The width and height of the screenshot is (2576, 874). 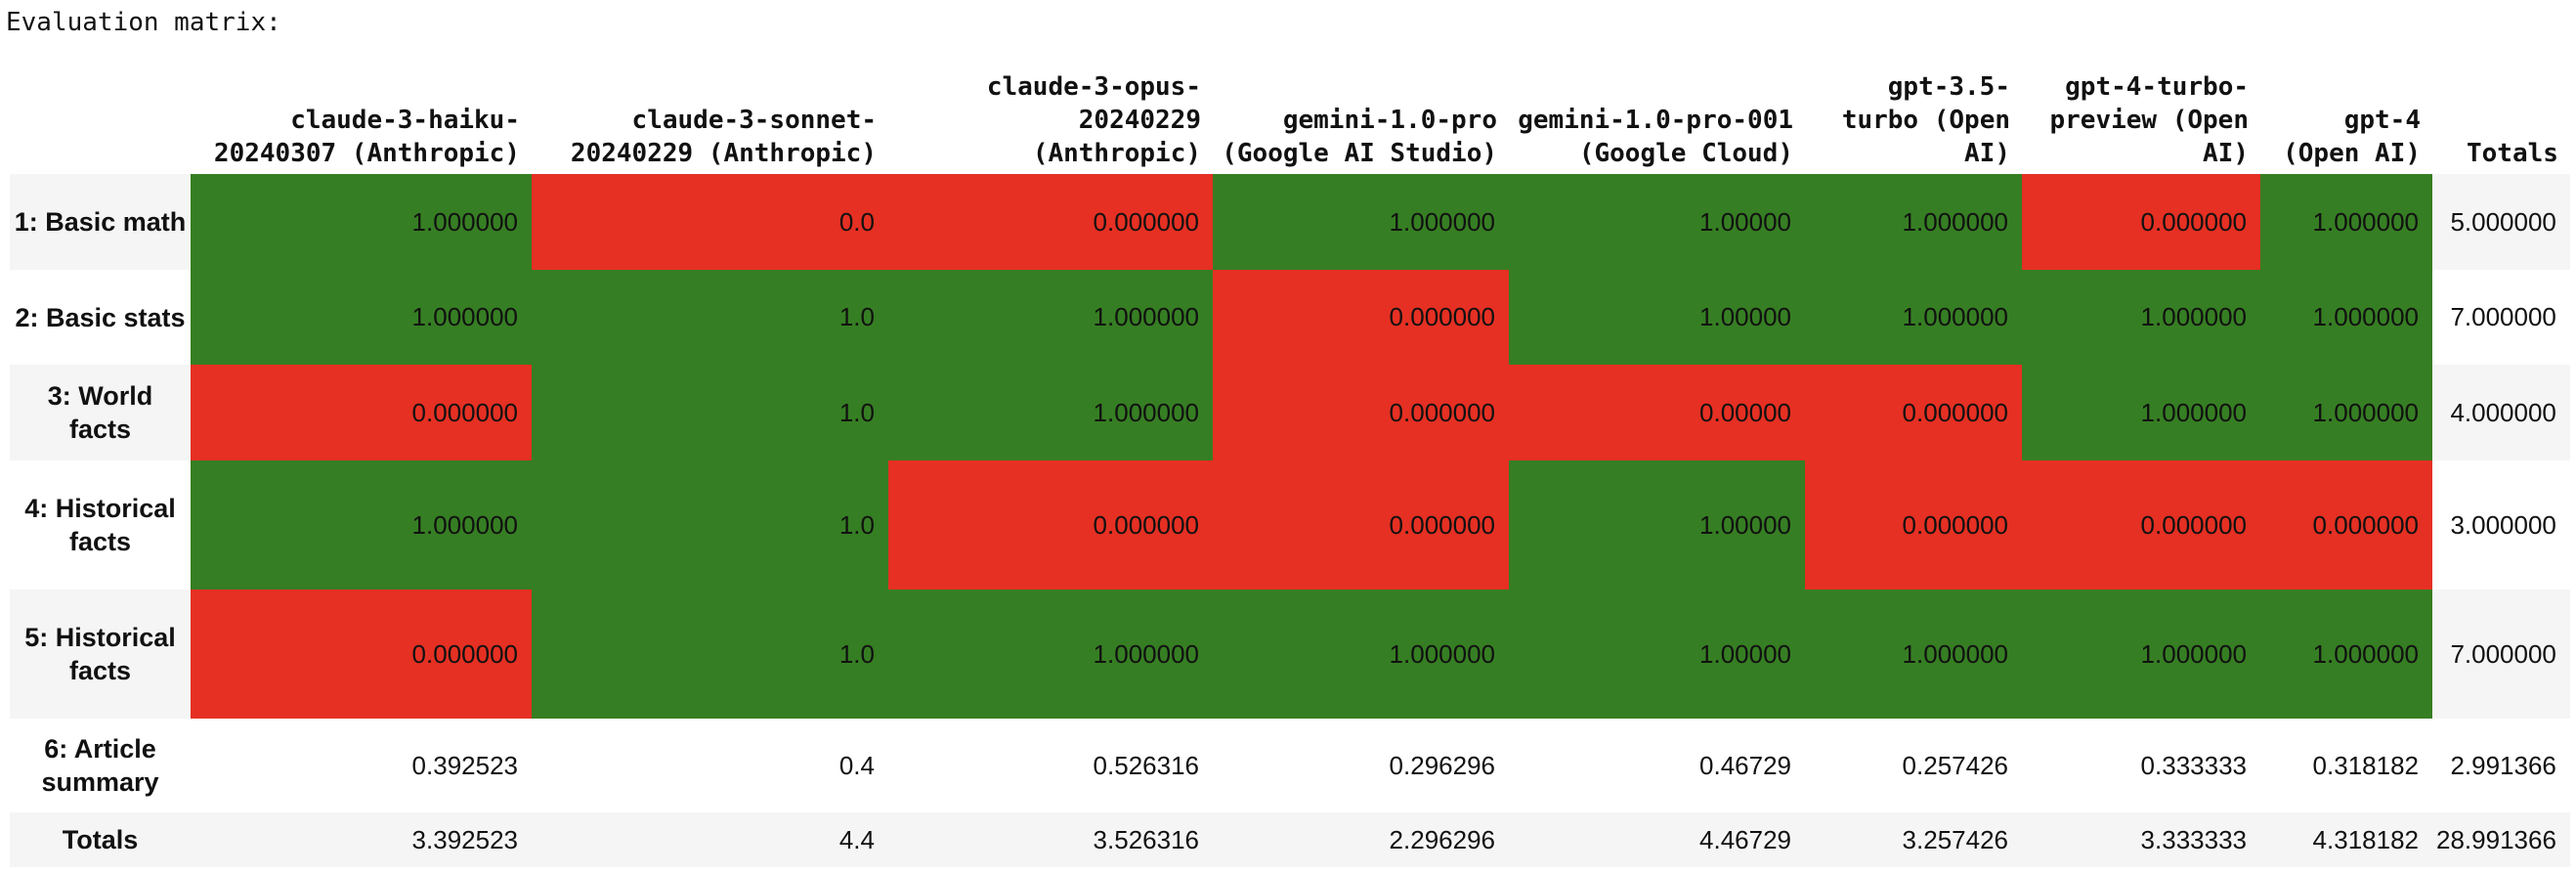 What do you see at coordinates (1745, 765) in the screenshot?
I see `score-cell: 0.46729` at bounding box center [1745, 765].